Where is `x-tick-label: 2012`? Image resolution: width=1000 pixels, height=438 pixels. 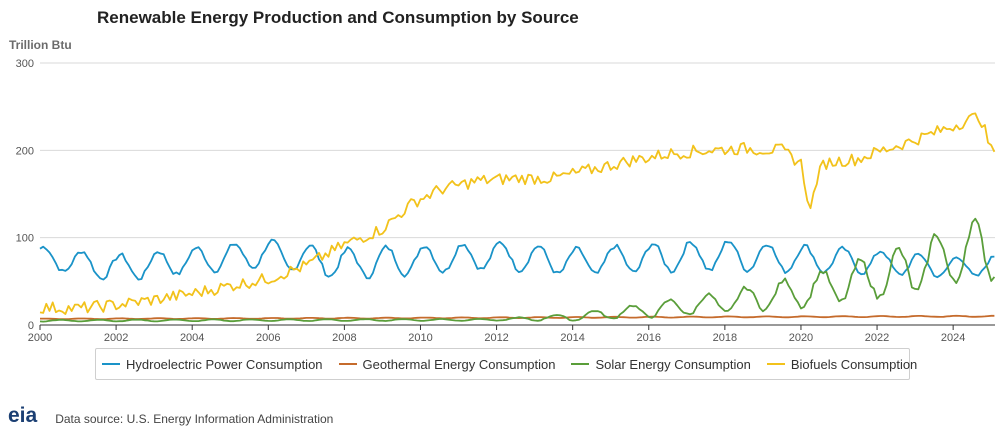
x-tick-label: 2012 is located at coordinates (496, 338).